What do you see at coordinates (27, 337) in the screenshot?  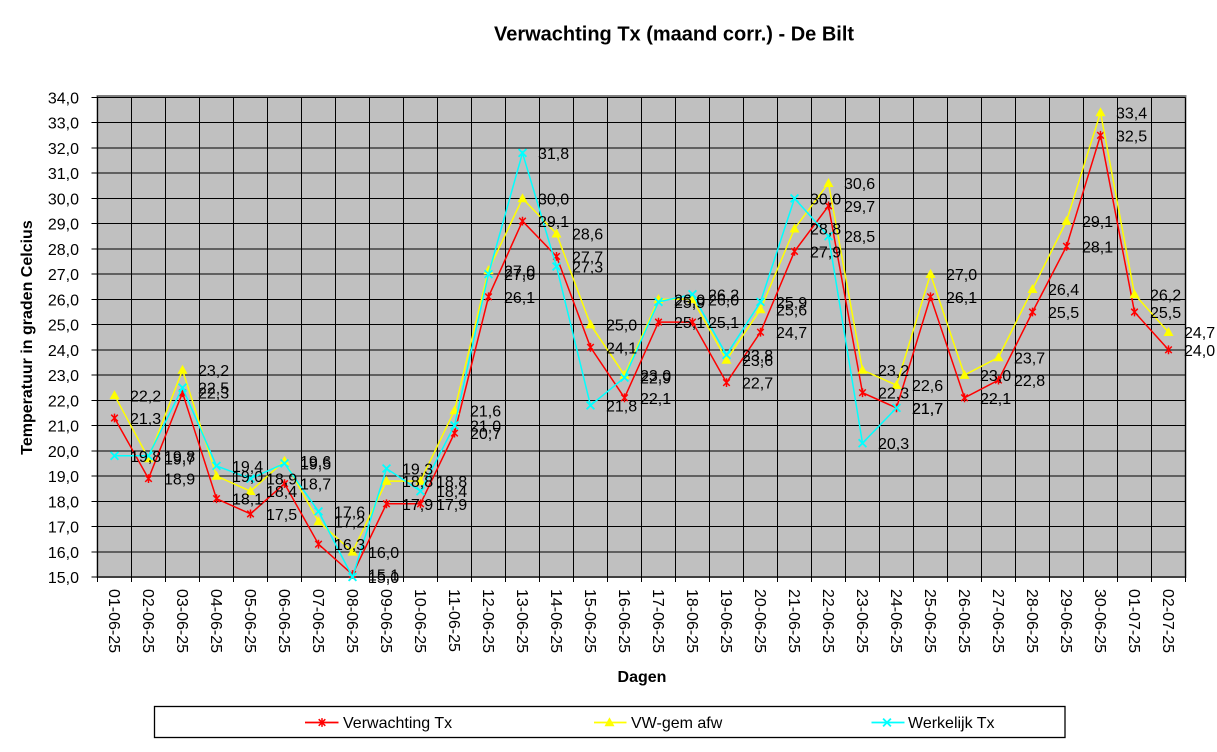 I see `svg-text: Temperatuur in graden Celcius` at bounding box center [27, 337].